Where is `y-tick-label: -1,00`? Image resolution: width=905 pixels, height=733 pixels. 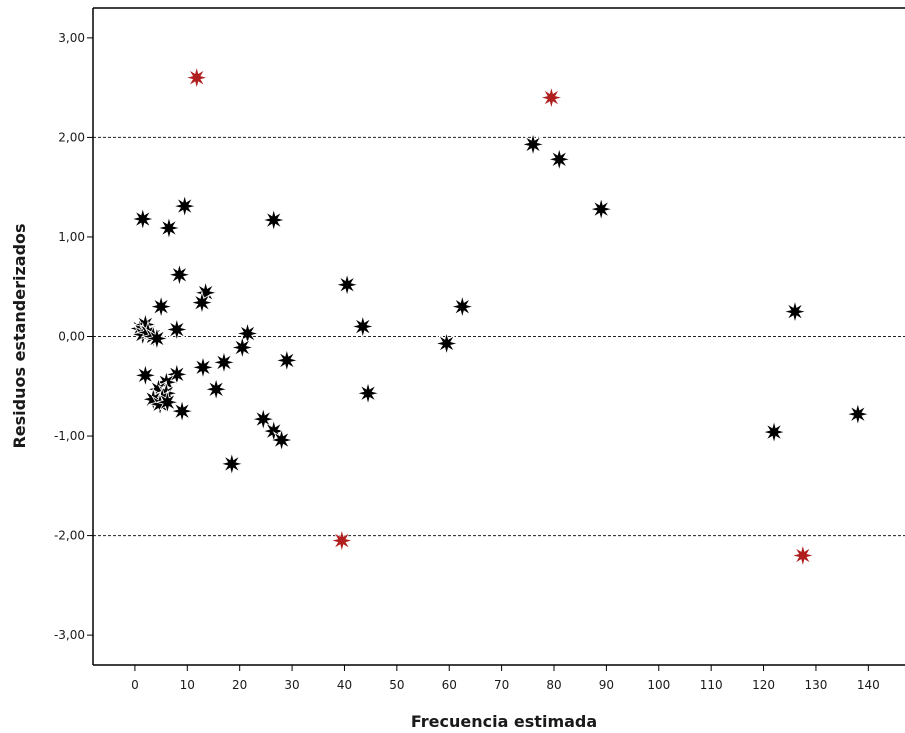
y-tick-label: -1,00 is located at coordinates (69, 436).